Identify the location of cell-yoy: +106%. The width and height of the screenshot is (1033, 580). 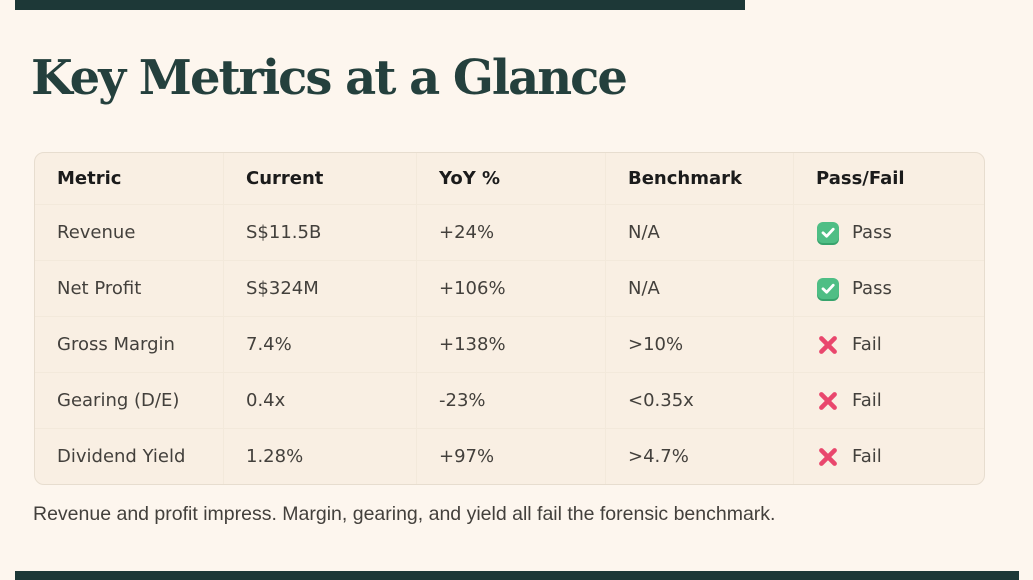
(511, 288).